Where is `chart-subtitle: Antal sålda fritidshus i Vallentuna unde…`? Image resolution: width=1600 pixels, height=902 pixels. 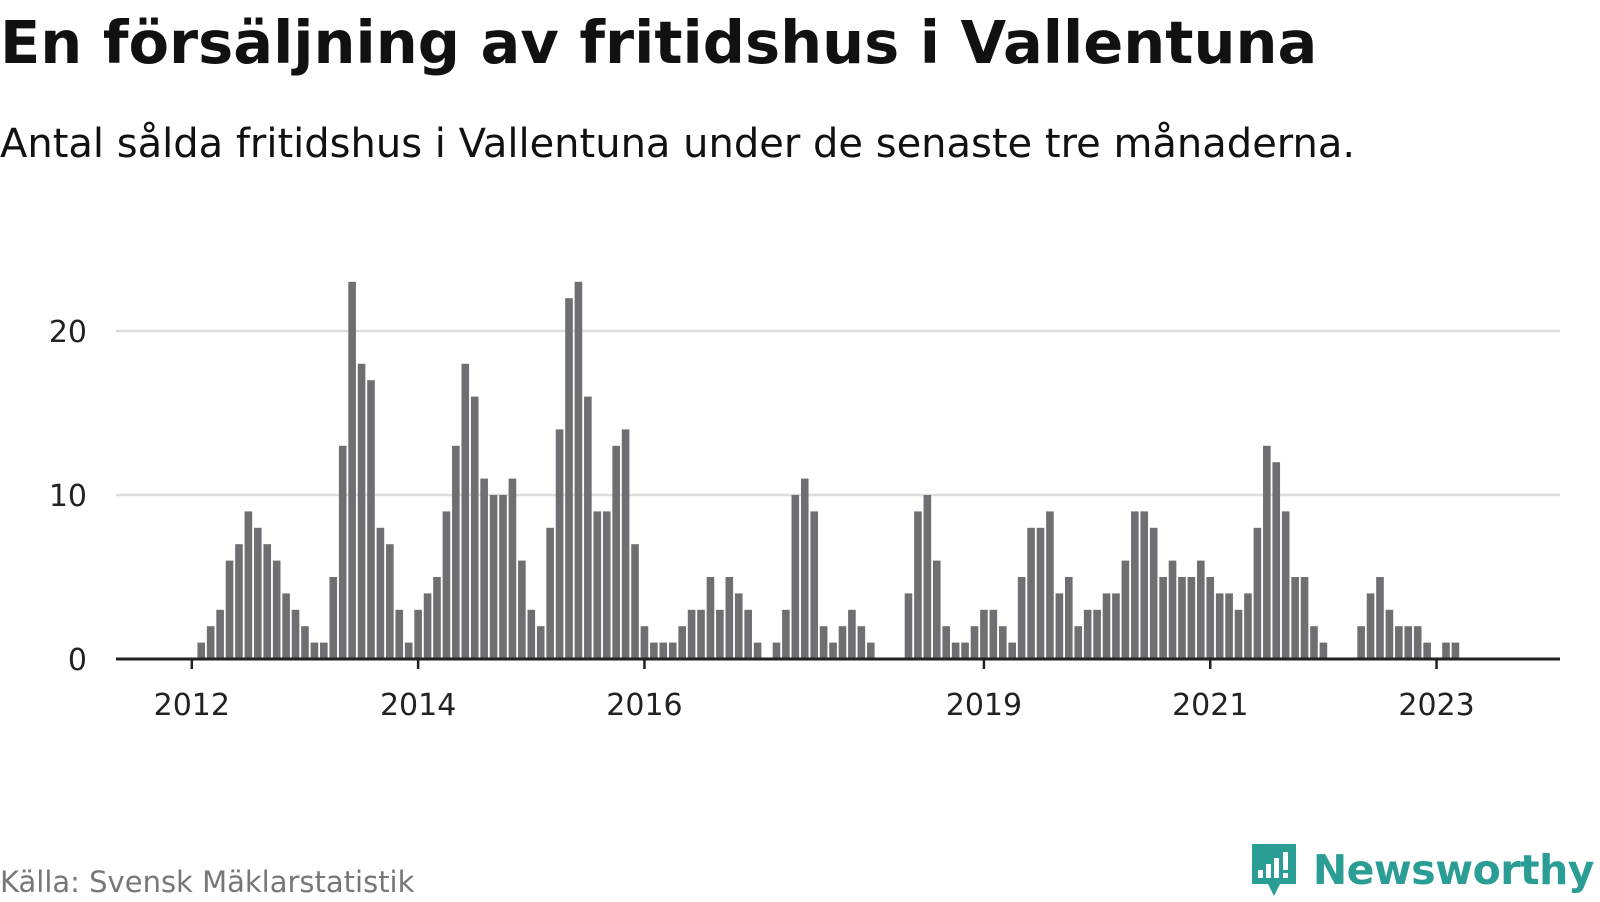 chart-subtitle: Antal sålda fritidshus i Vallentuna unde… is located at coordinates (678, 144).